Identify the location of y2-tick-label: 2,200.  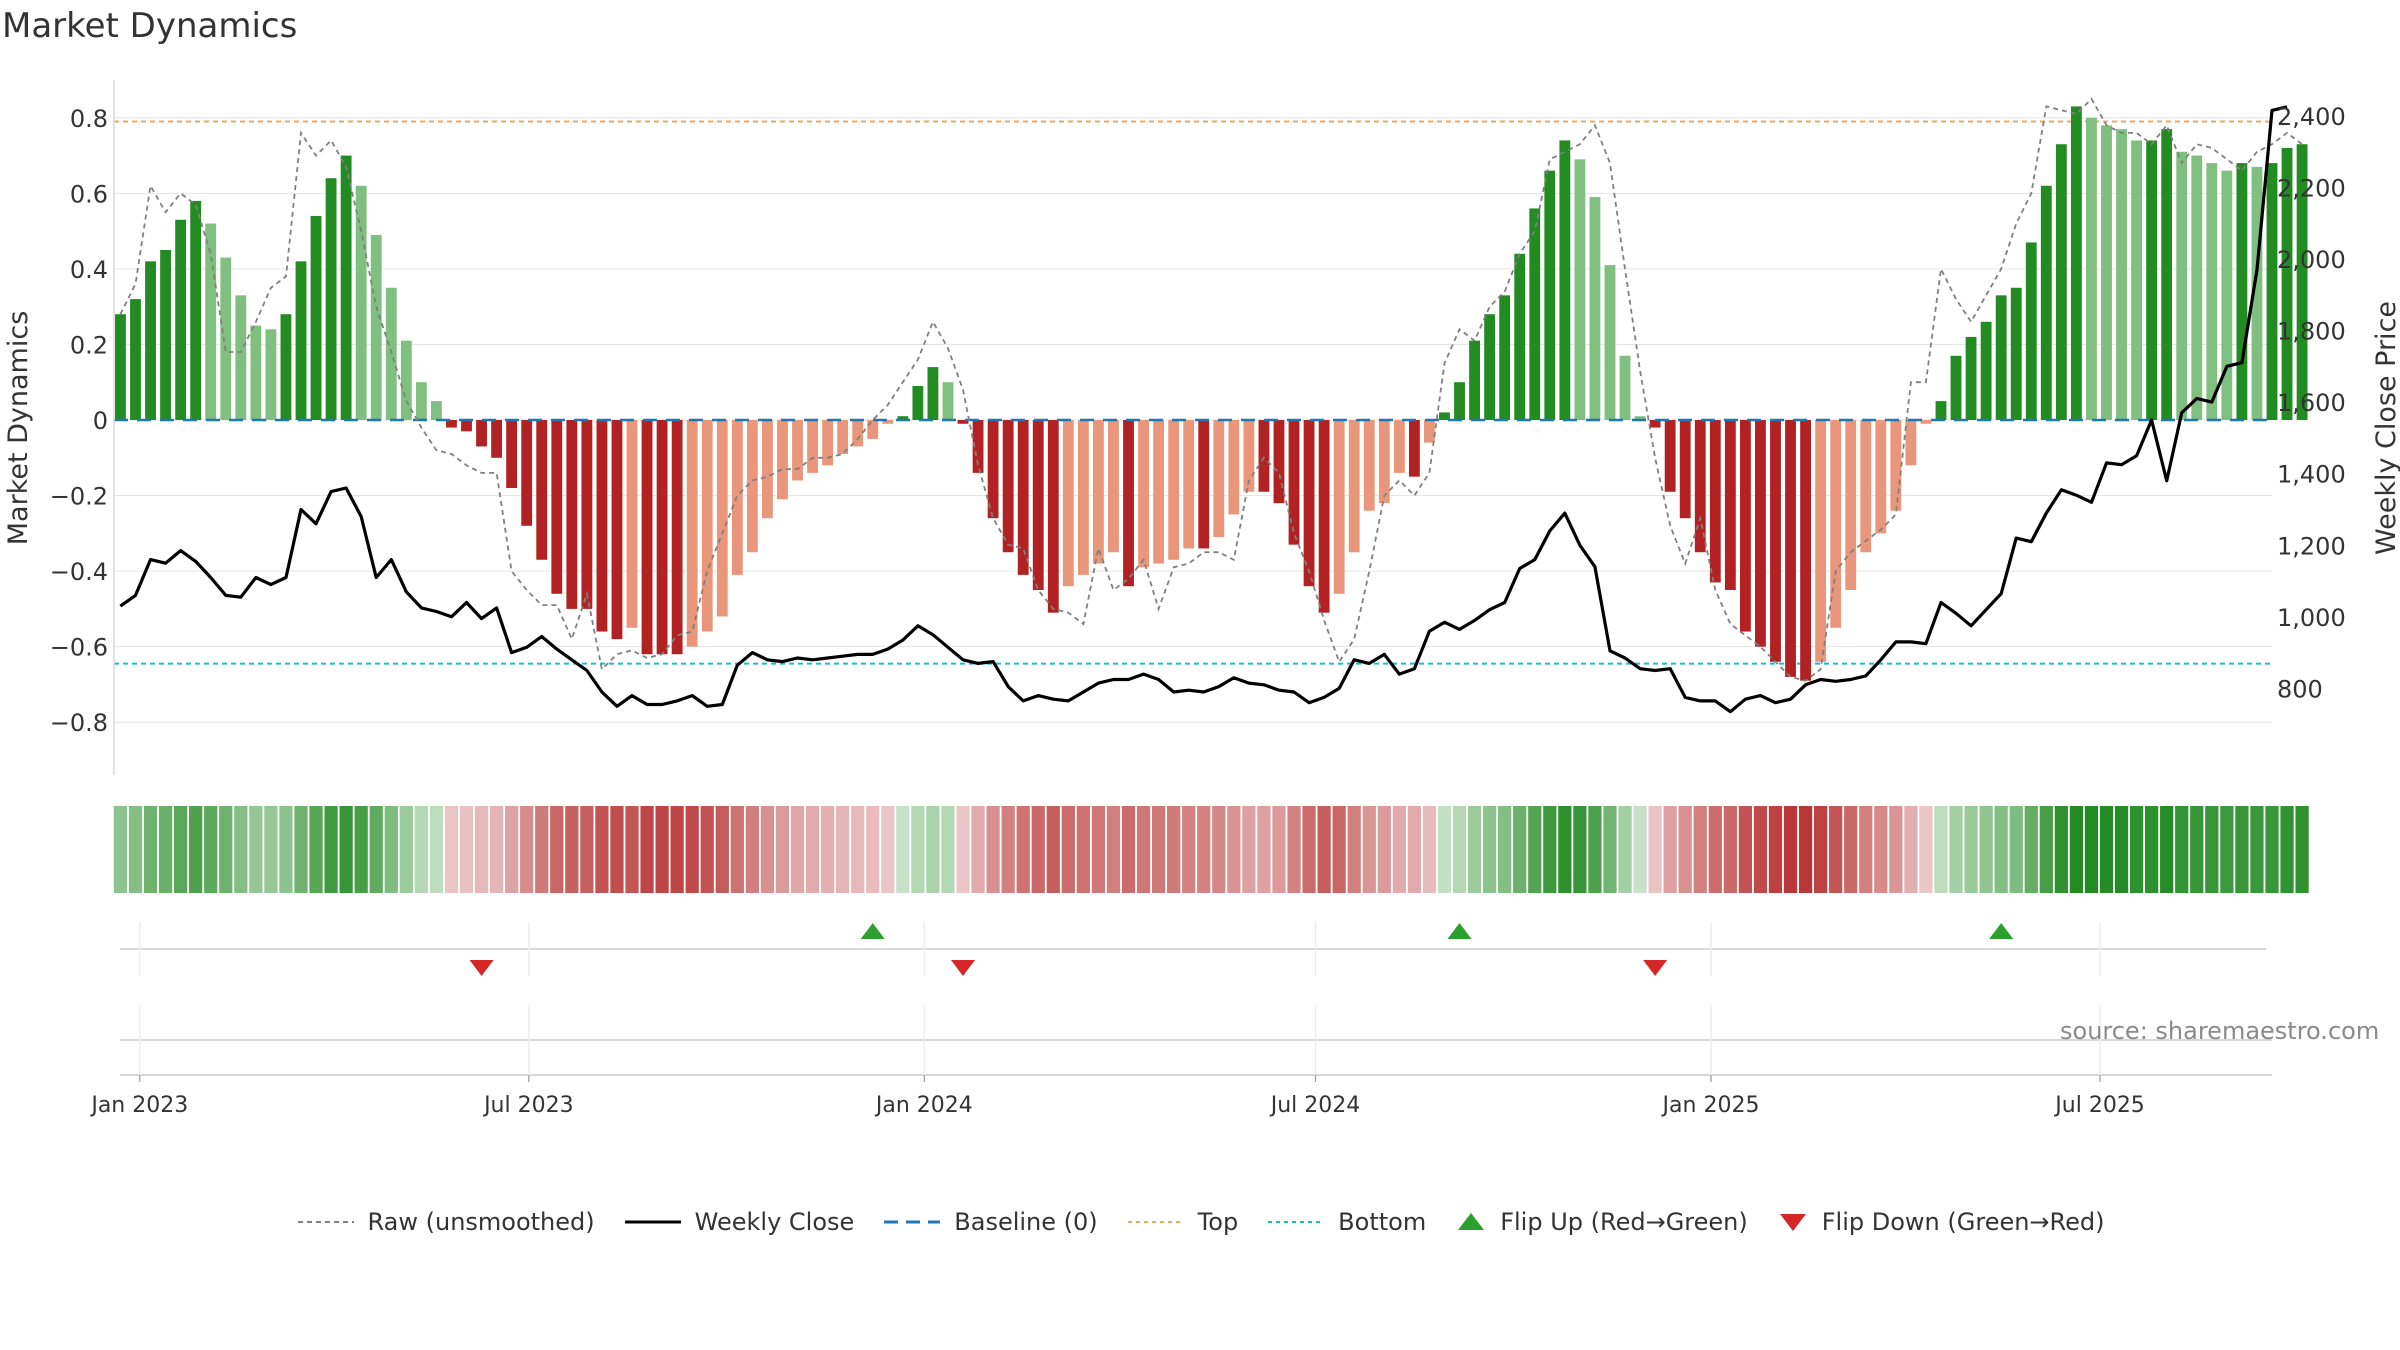
(2311, 188).